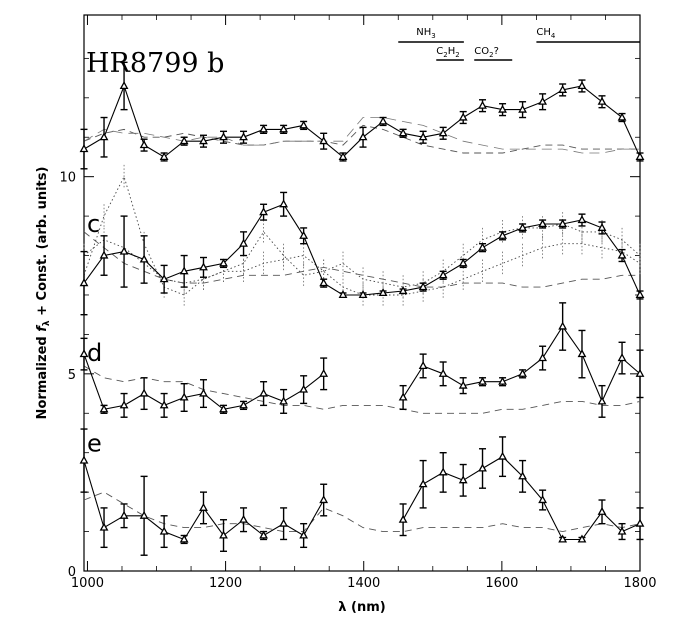 This screenshot has height=617, width=700. Describe the element at coordinates (486, 52) in the screenshot. I see `band-label: CO2?` at that location.